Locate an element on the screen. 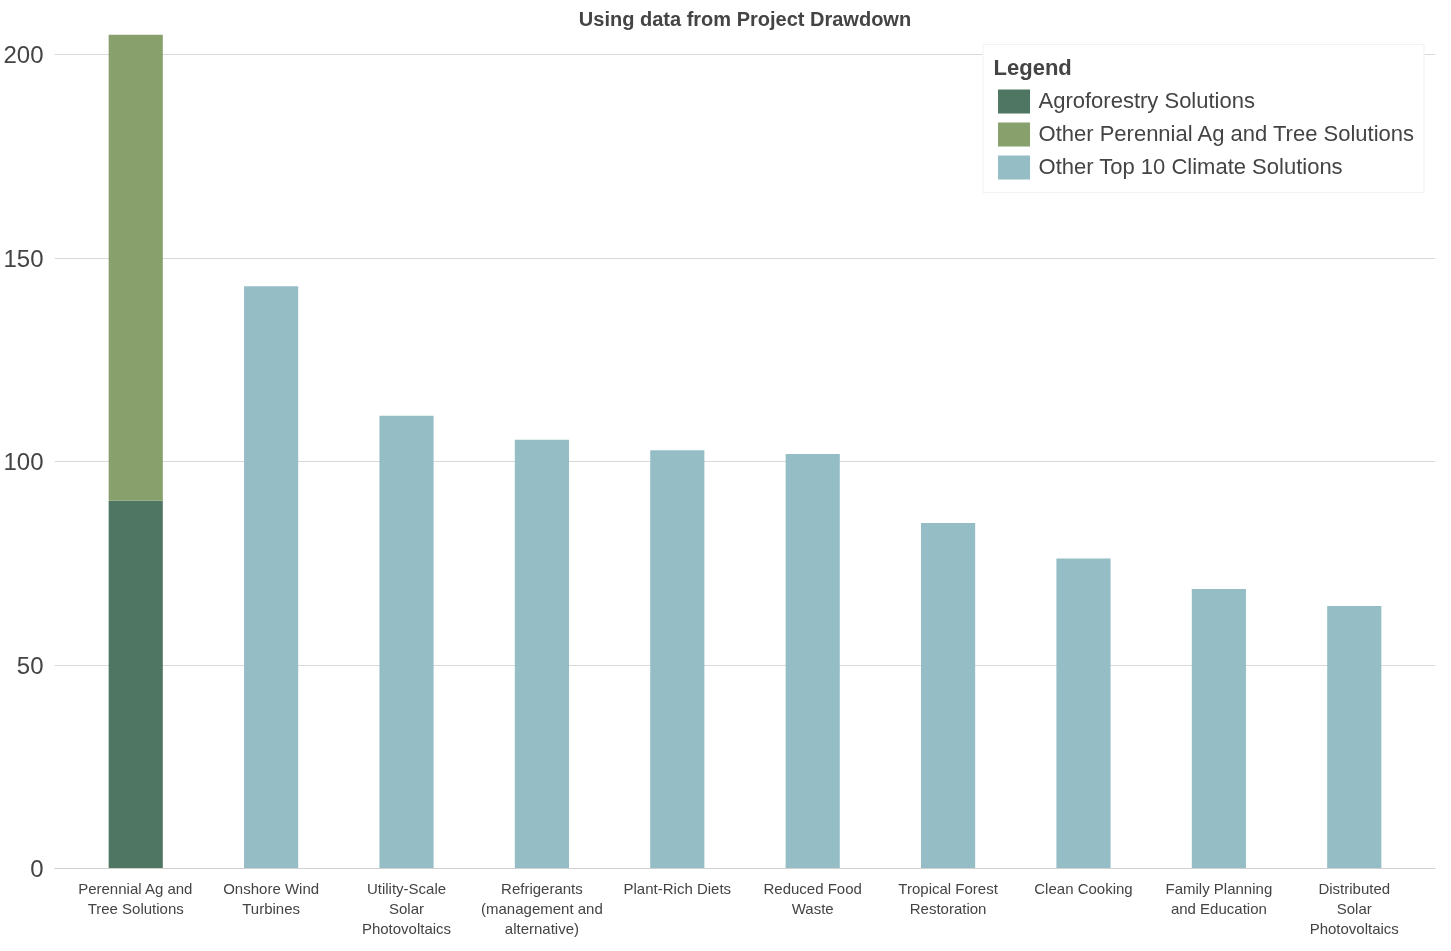 This screenshot has height=951, width=1451. x-tick-label: Tropical Forest Restoration is located at coordinates (948, 898).